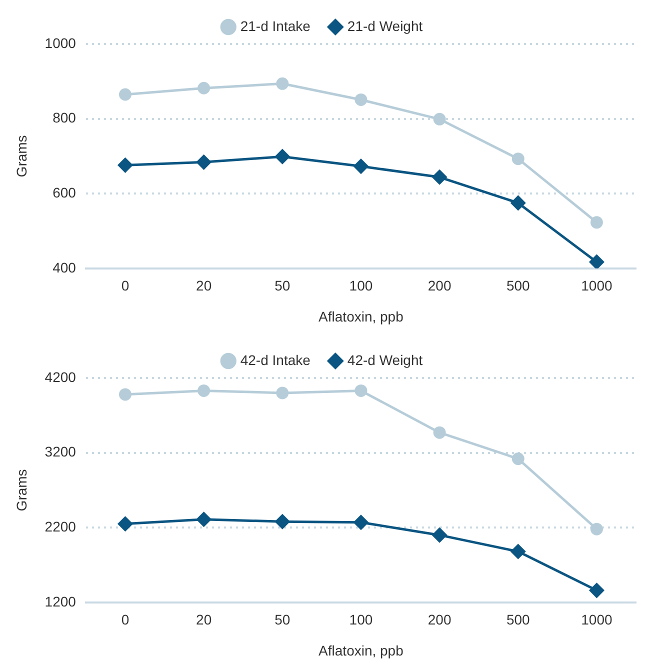  I want to click on y-tick-label: 800, so click(64, 118).